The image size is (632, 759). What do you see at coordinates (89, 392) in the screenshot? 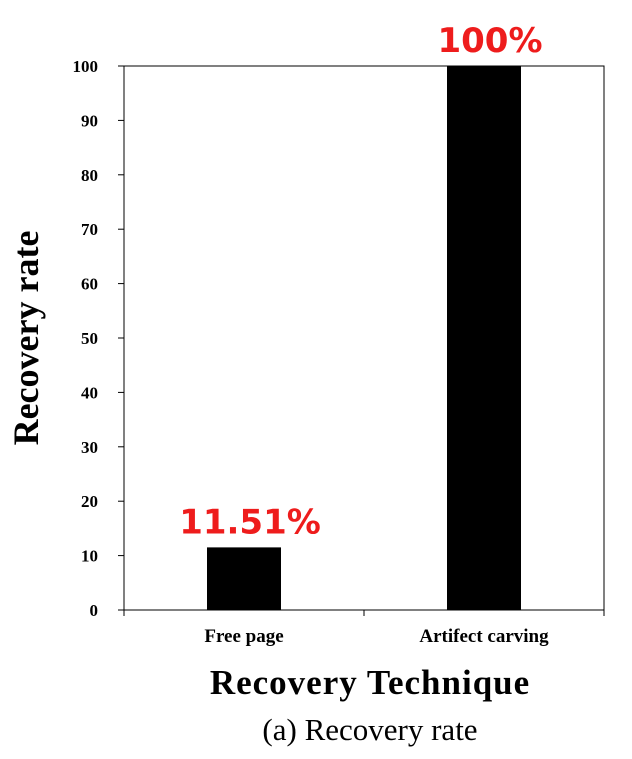
I see `y-tick-label: 40` at bounding box center [89, 392].